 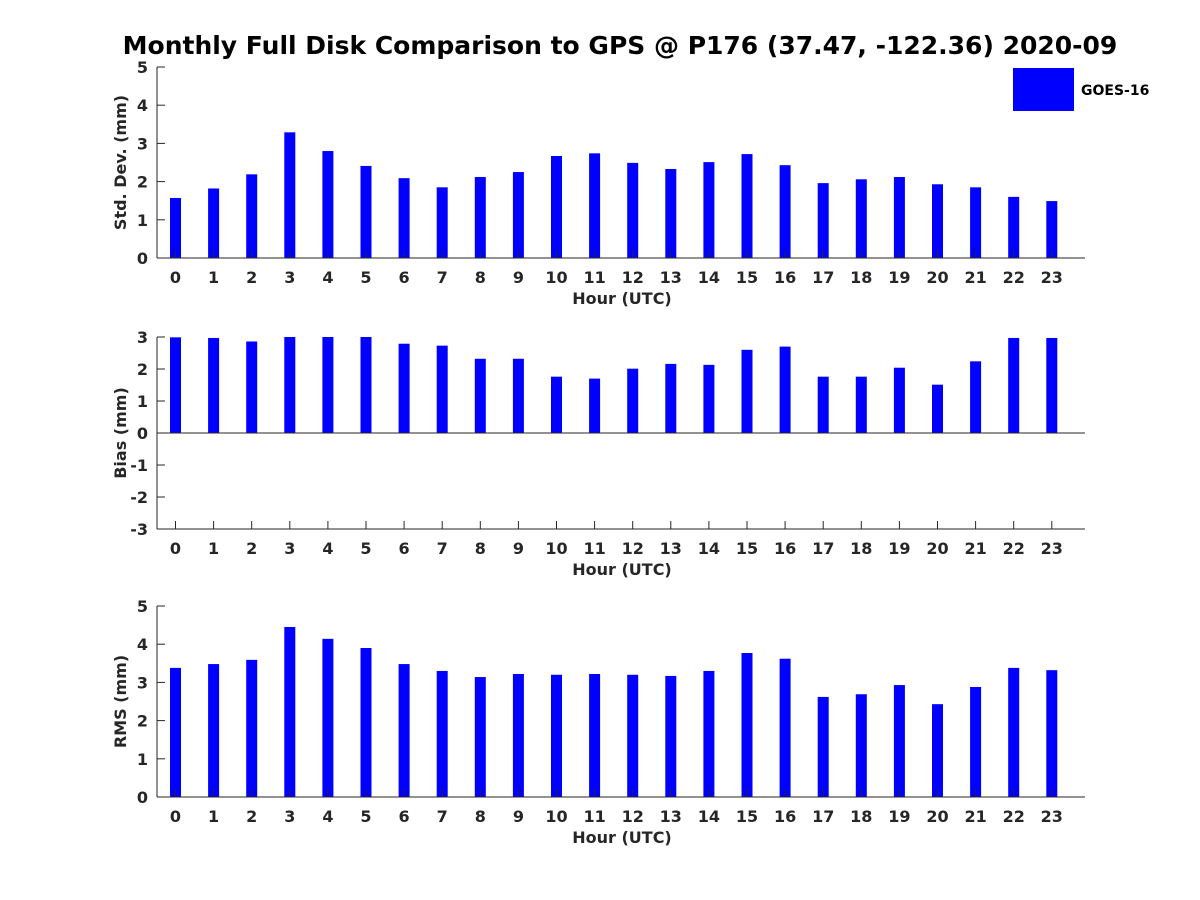 What do you see at coordinates (120, 701) in the screenshot?
I see `rms-y-axis-label: RMS (mm)` at bounding box center [120, 701].